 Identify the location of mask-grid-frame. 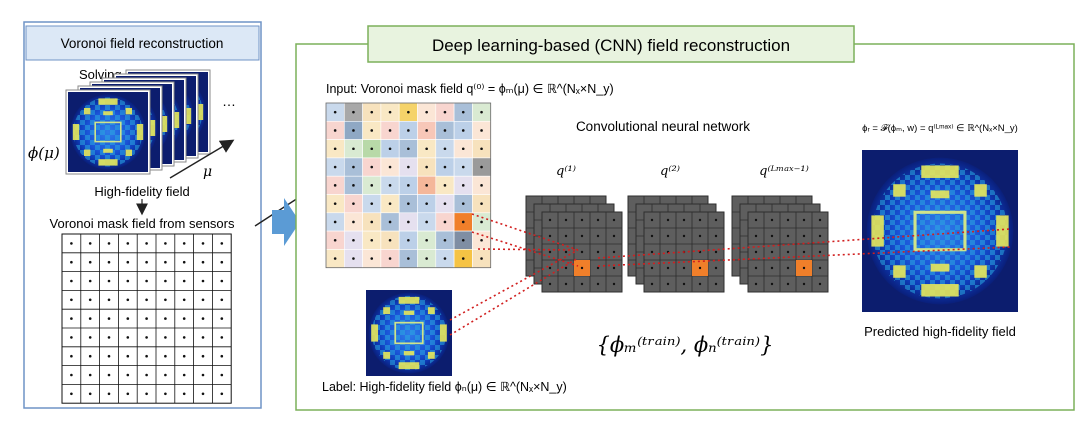
(408, 185).